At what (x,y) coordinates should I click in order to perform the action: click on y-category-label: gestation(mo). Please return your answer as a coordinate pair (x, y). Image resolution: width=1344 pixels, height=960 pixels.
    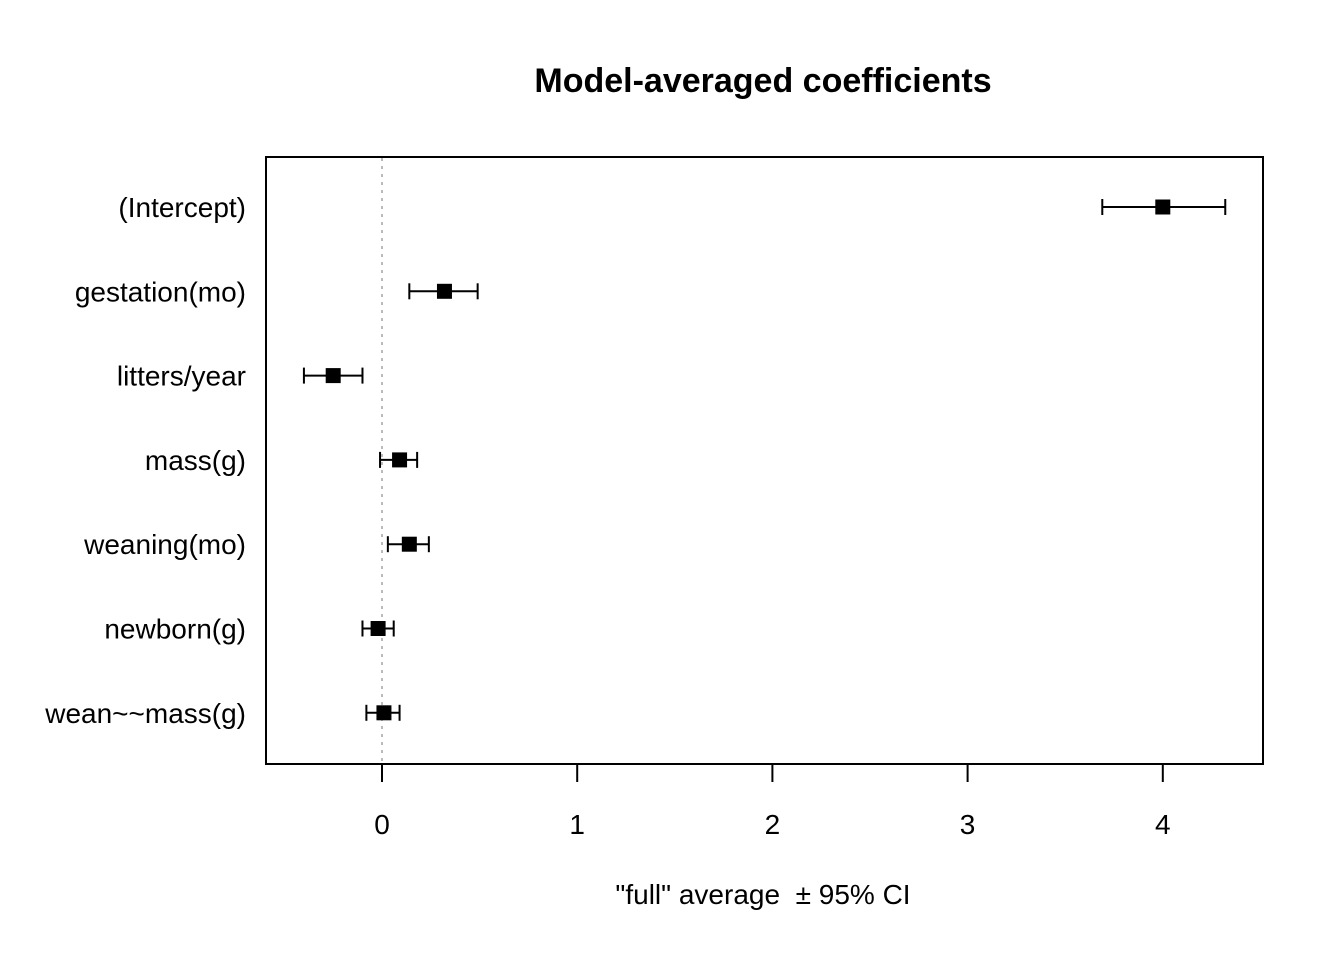
    Looking at the image, I should click on (160, 291).